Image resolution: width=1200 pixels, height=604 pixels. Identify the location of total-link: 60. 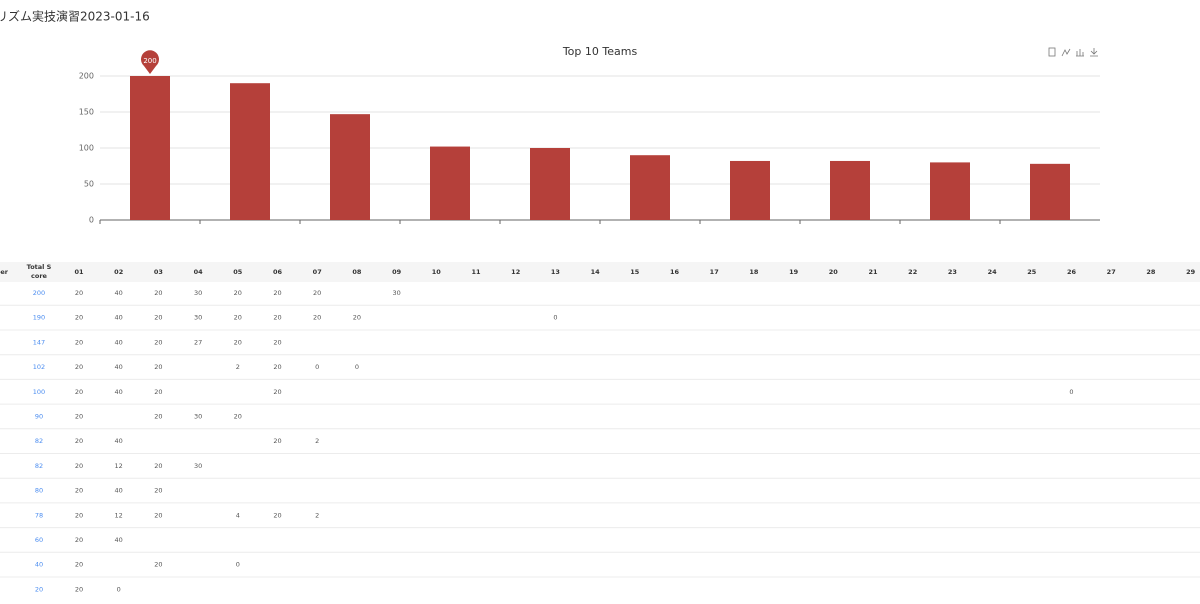
(39, 540).